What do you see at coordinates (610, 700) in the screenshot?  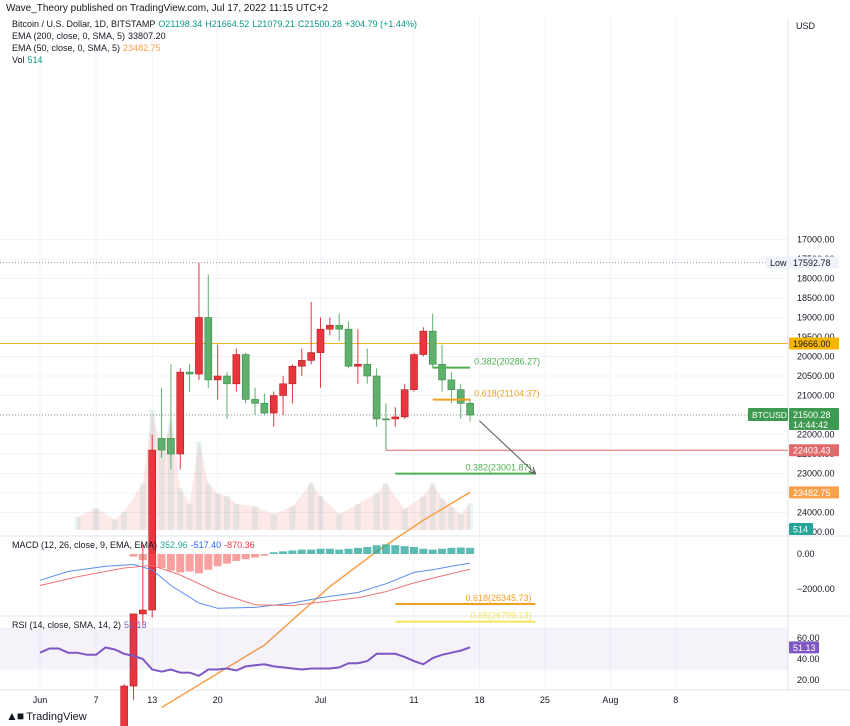 I see `time-tick-label: Aug` at bounding box center [610, 700].